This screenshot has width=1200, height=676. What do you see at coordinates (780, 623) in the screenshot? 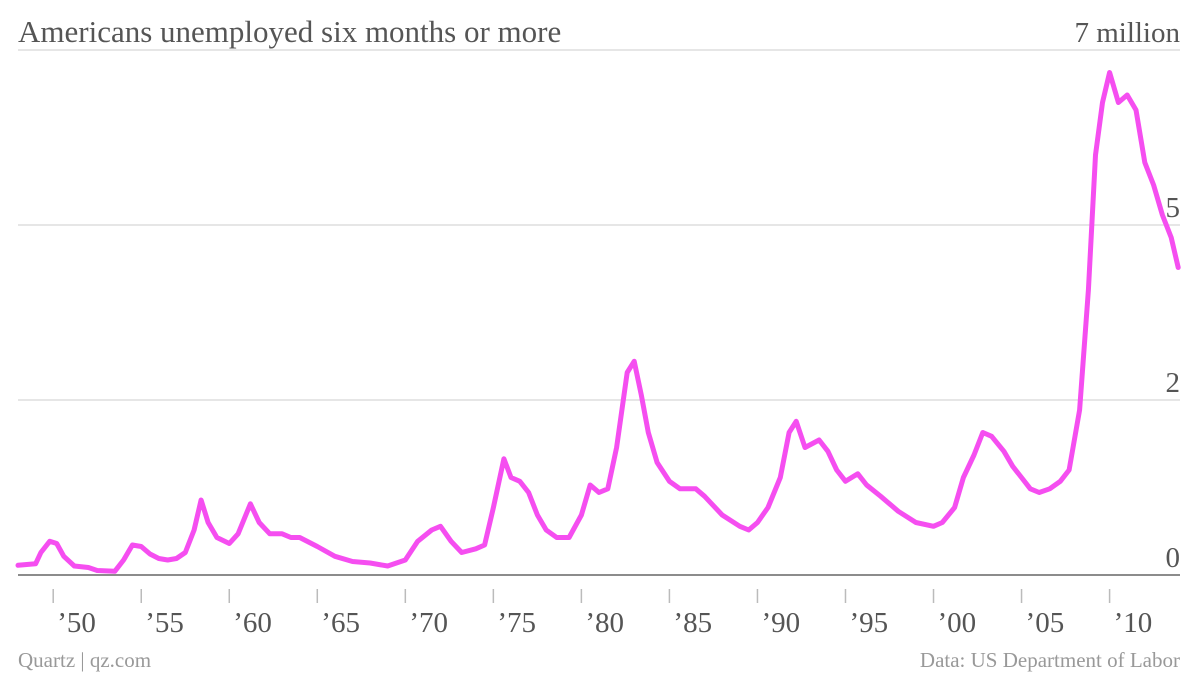
I see `x-tick-label: ’90` at bounding box center [780, 623].